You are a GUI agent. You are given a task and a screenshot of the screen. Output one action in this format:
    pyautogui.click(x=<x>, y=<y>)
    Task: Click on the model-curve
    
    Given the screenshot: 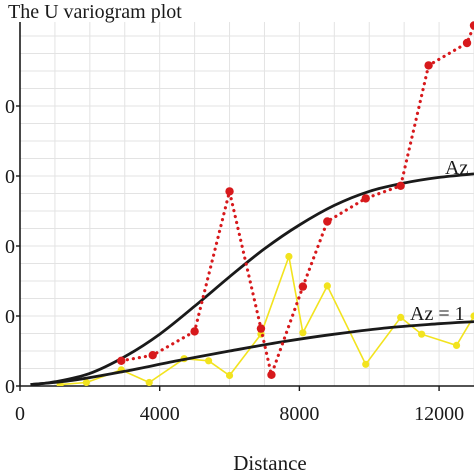 What is the action you would take?
    pyautogui.click(x=252, y=353)
    